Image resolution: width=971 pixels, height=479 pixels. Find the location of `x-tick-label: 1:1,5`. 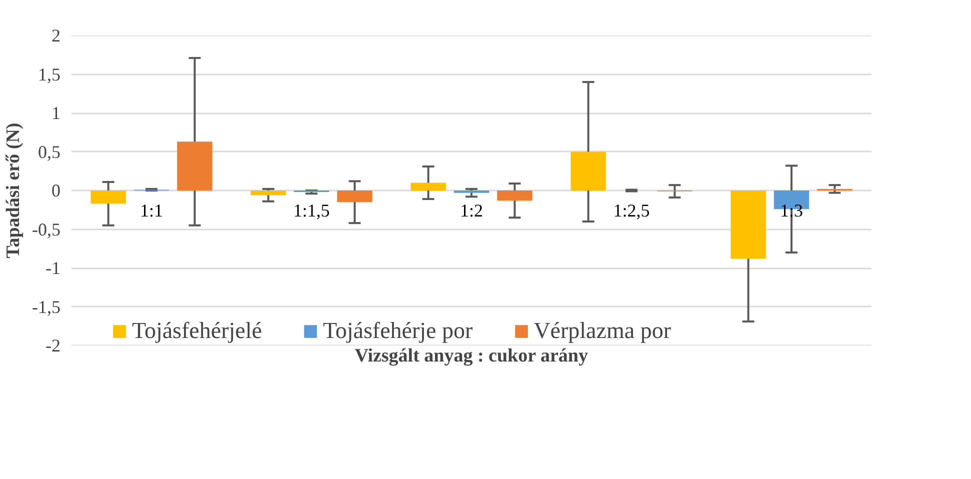

x-tick-label: 1:1,5 is located at coordinates (311, 210).